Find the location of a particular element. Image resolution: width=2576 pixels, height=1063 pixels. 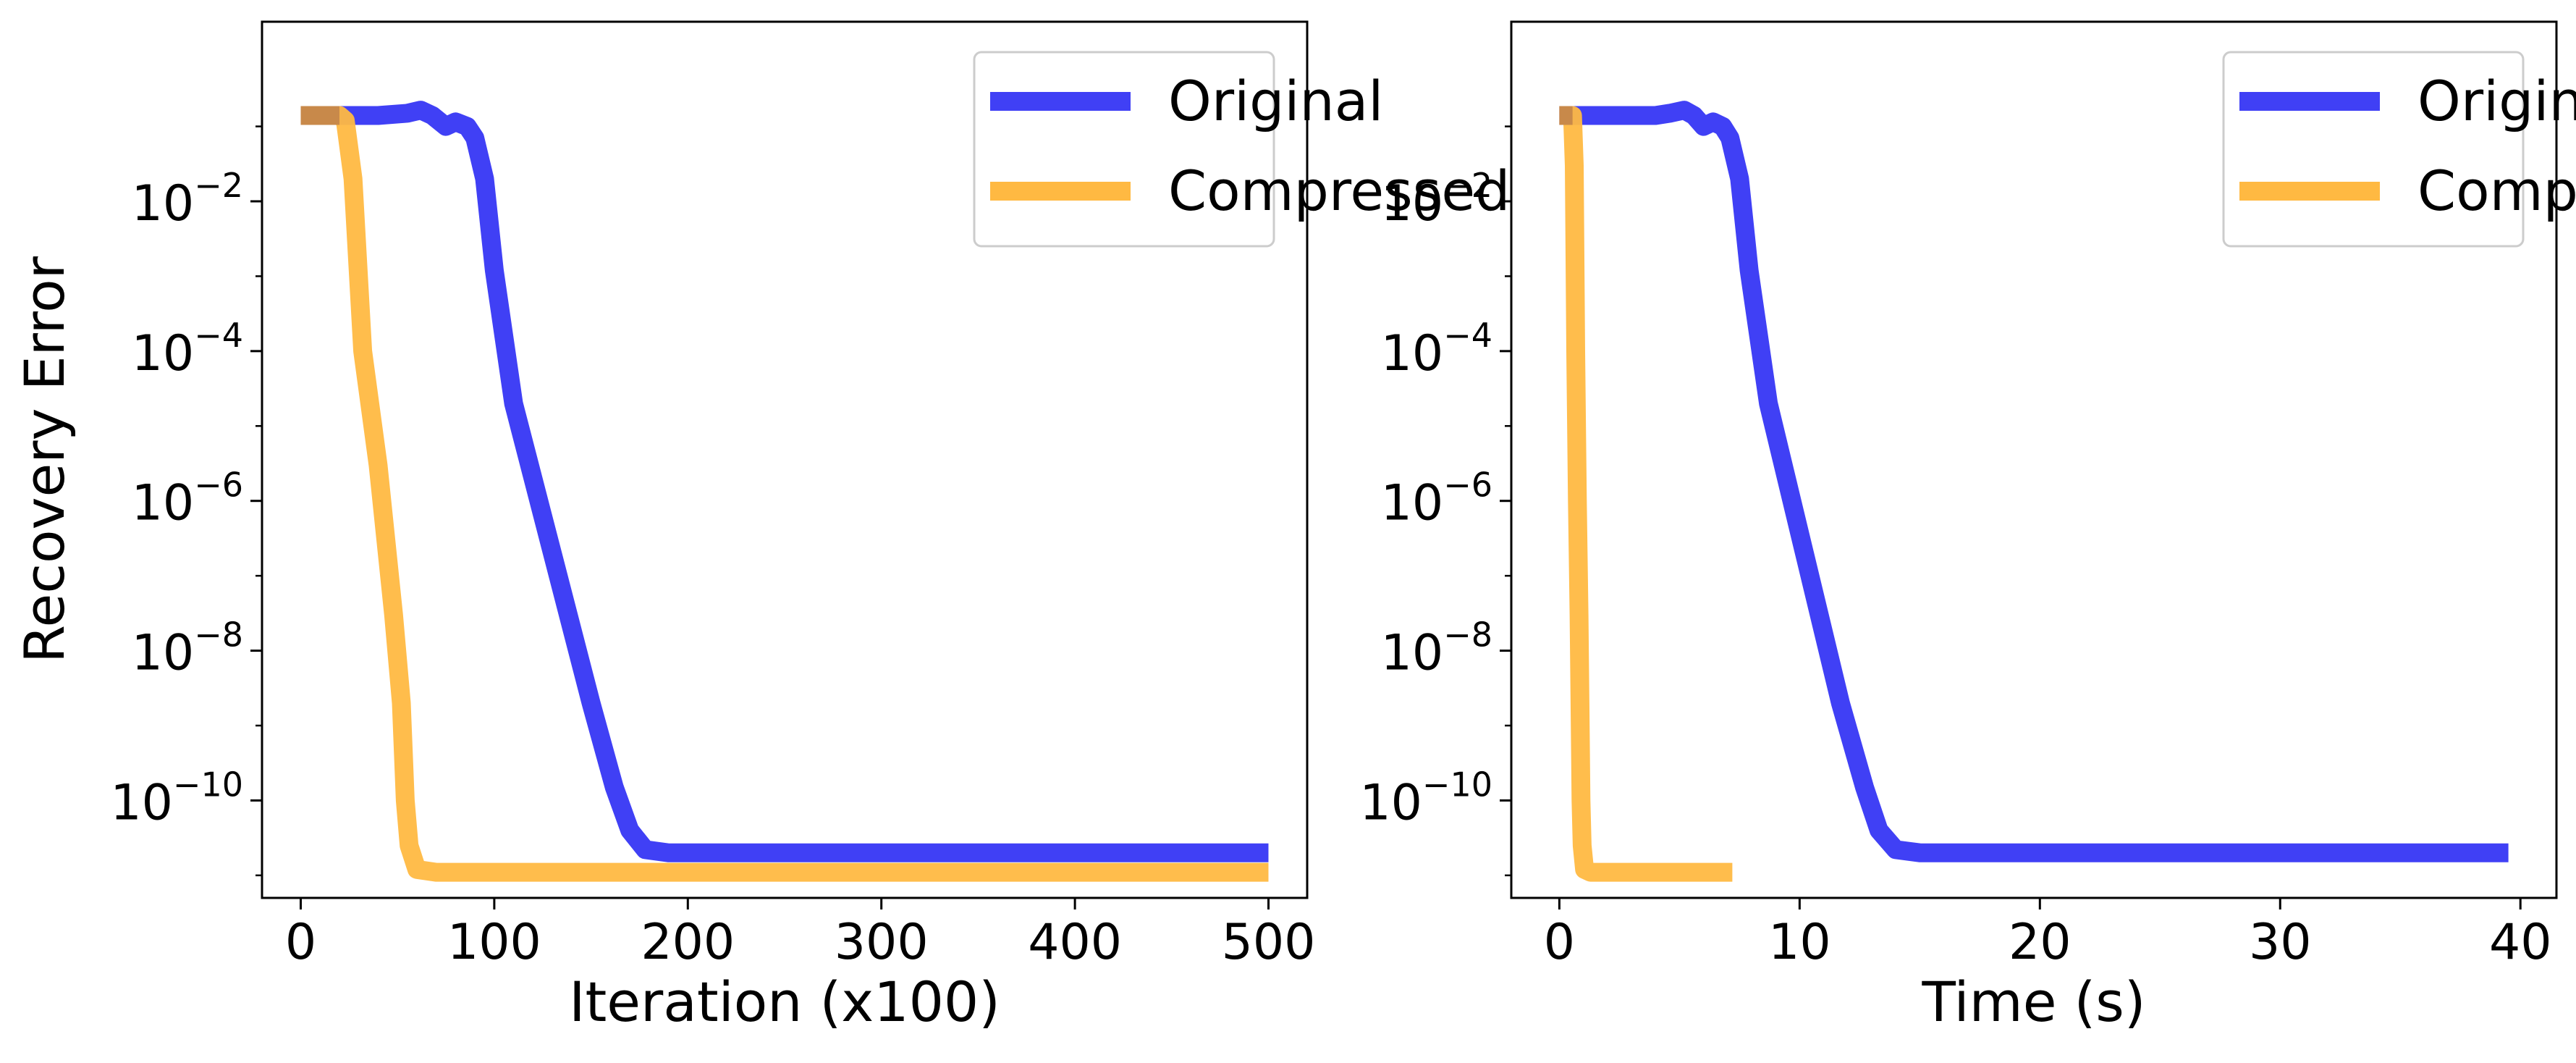

x-tick-label: 500 is located at coordinates (1269, 942).